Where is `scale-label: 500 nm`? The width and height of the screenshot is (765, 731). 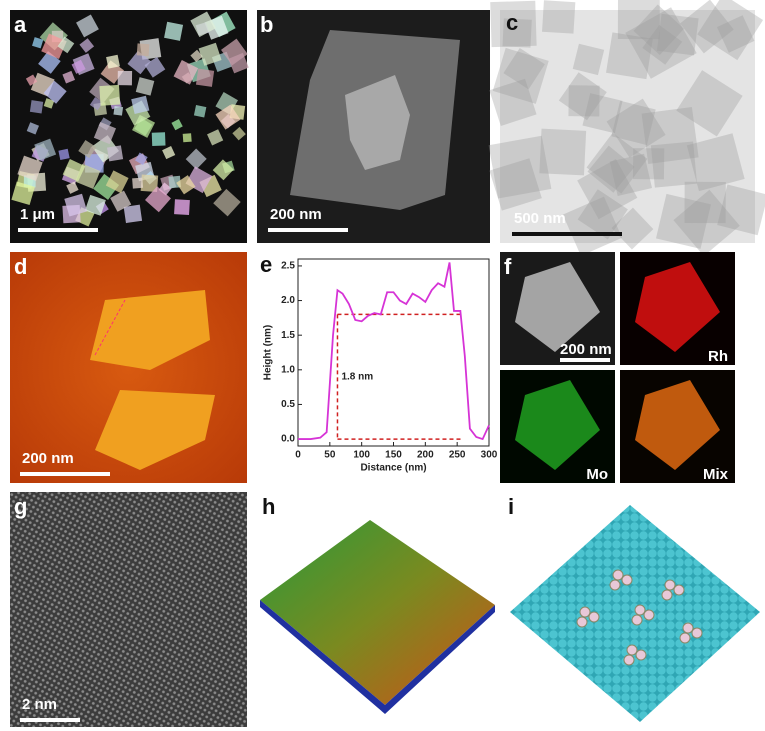
scale-label: 500 nm is located at coordinates (540, 218).